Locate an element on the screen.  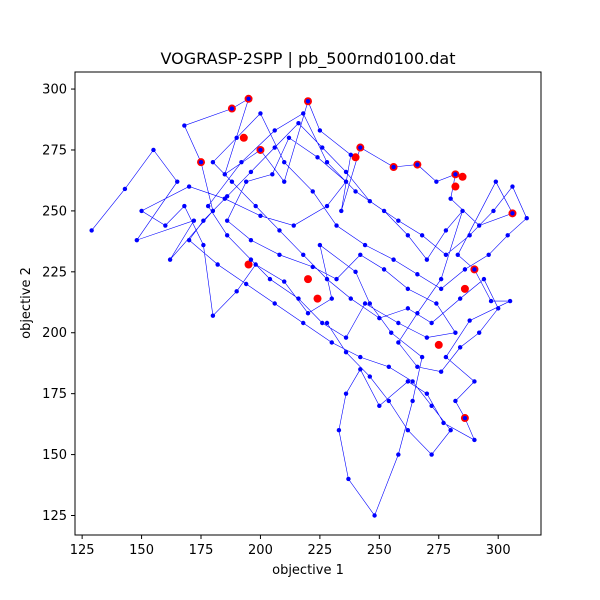
x-tick-label: 225 is located at coordinates (319, 550).